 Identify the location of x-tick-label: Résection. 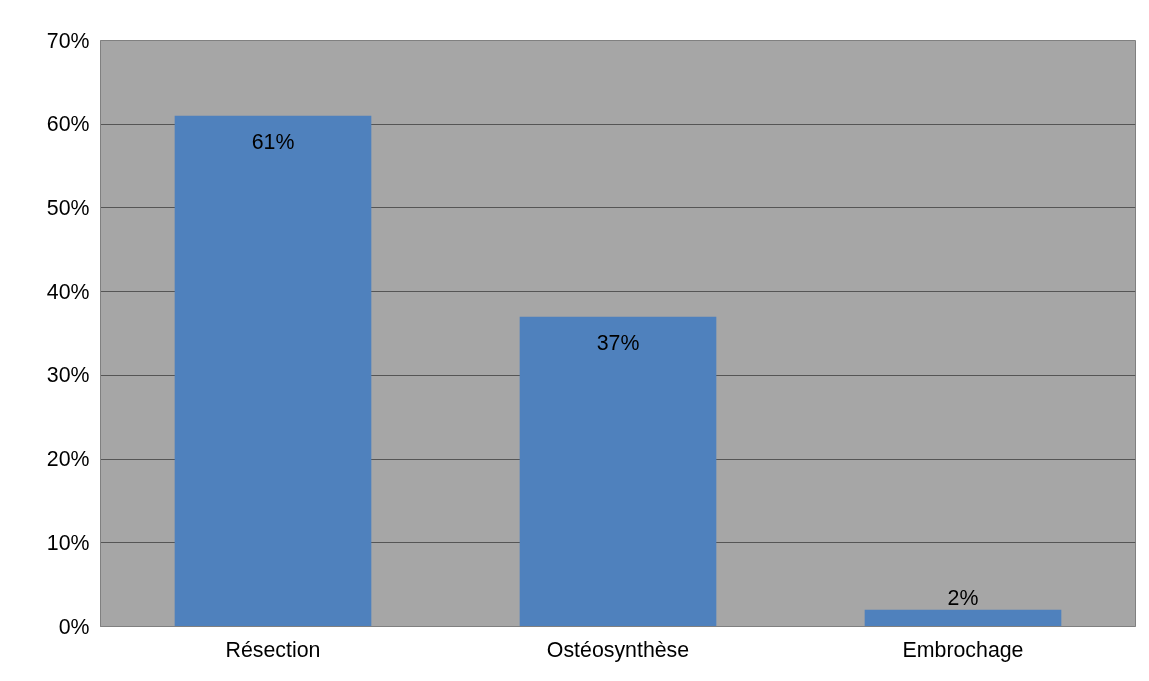
(273, 649).